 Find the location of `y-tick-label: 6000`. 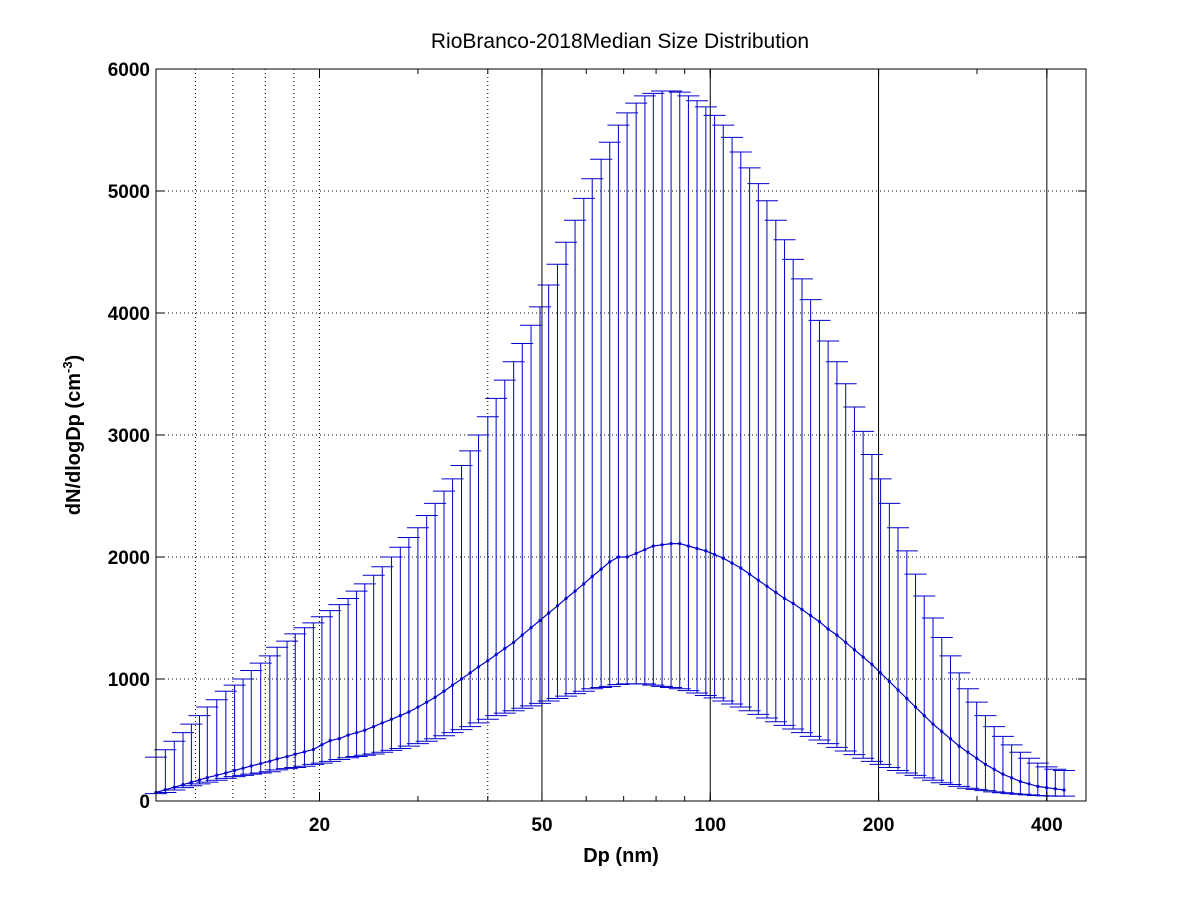

y-tick-label: 6000 is located at coordinates (129, 70).